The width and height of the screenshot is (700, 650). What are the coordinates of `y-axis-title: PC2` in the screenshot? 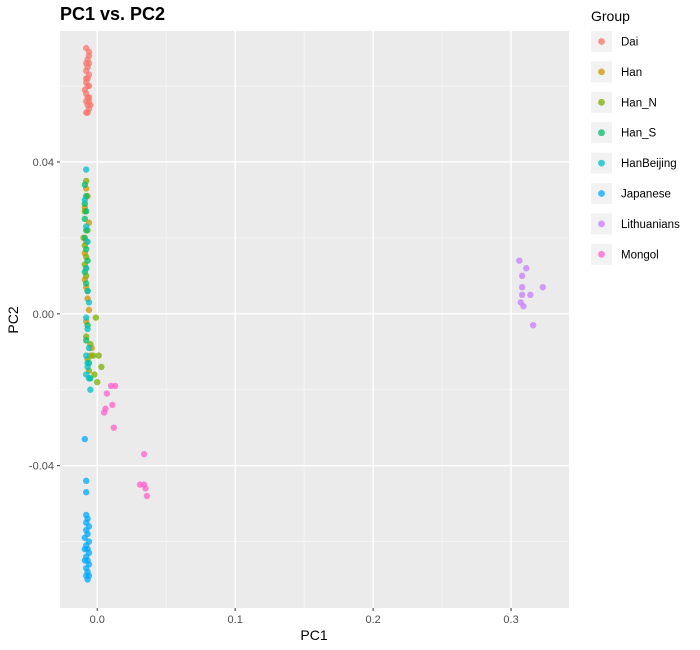 It's located at (13, 319).